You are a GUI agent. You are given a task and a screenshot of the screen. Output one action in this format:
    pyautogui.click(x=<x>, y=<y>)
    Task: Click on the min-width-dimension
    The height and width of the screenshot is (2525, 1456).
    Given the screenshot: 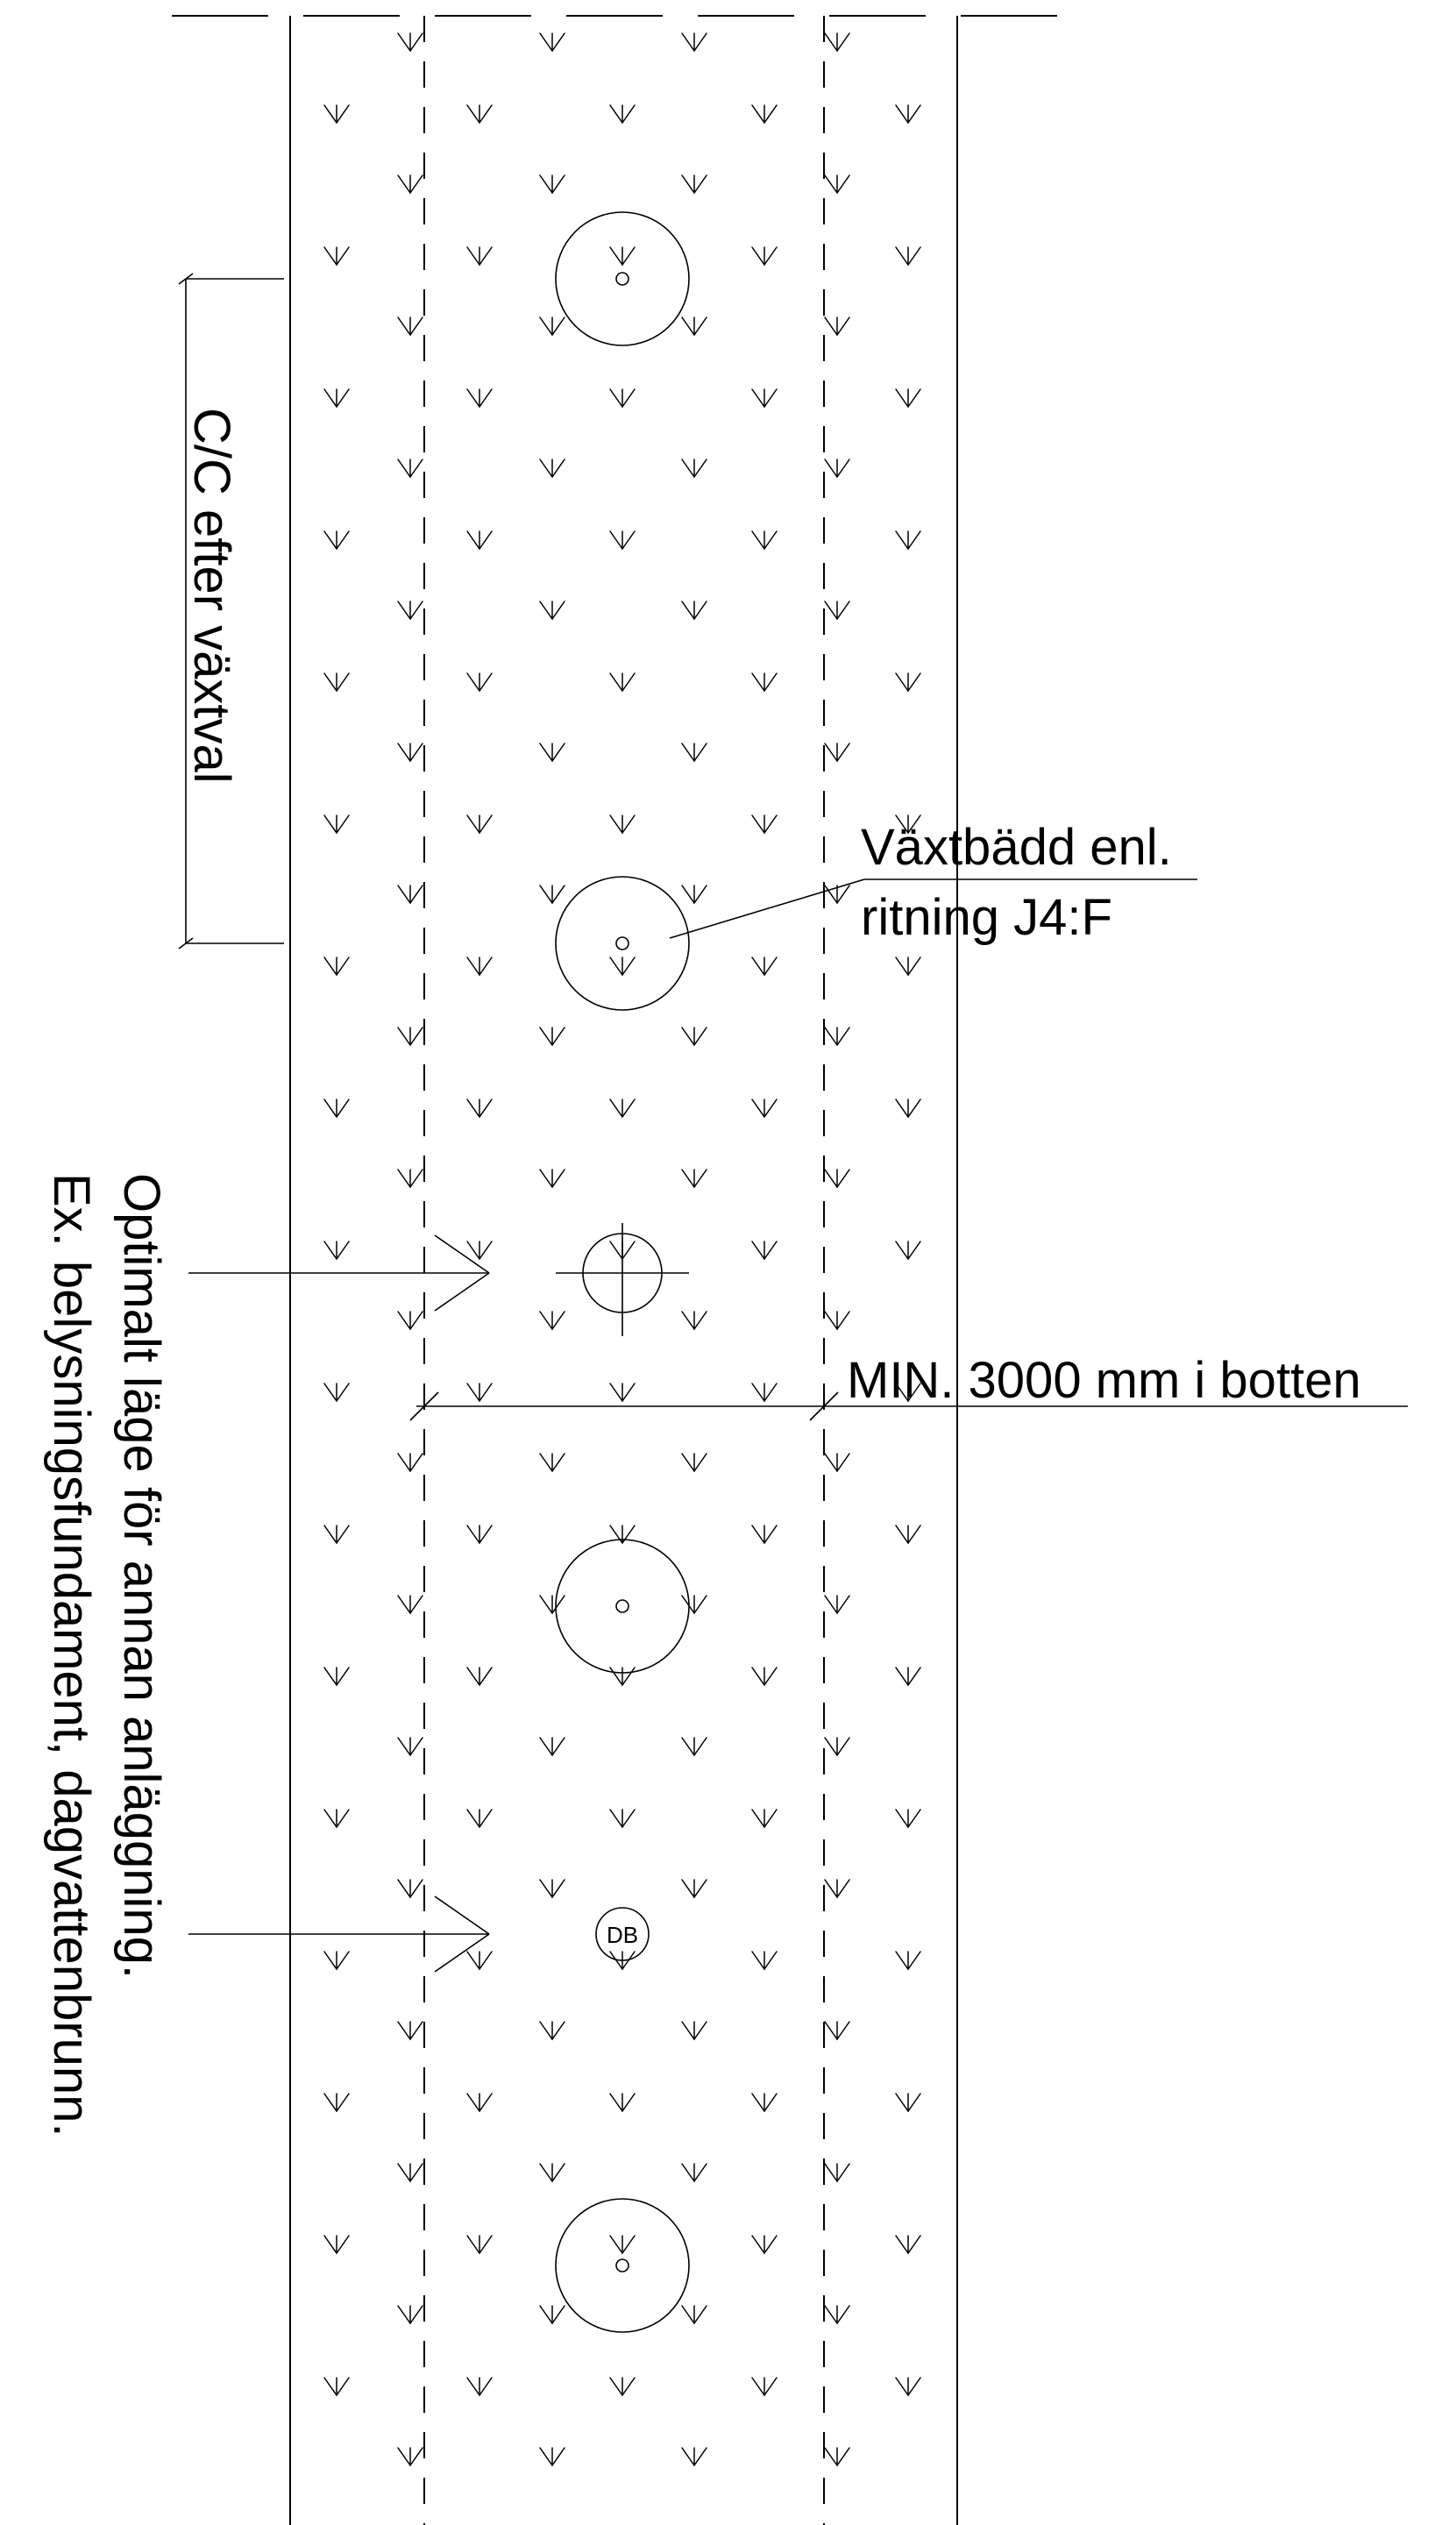 What is the action you would take?
    pyautogui.click(x=908, y=1406)
    